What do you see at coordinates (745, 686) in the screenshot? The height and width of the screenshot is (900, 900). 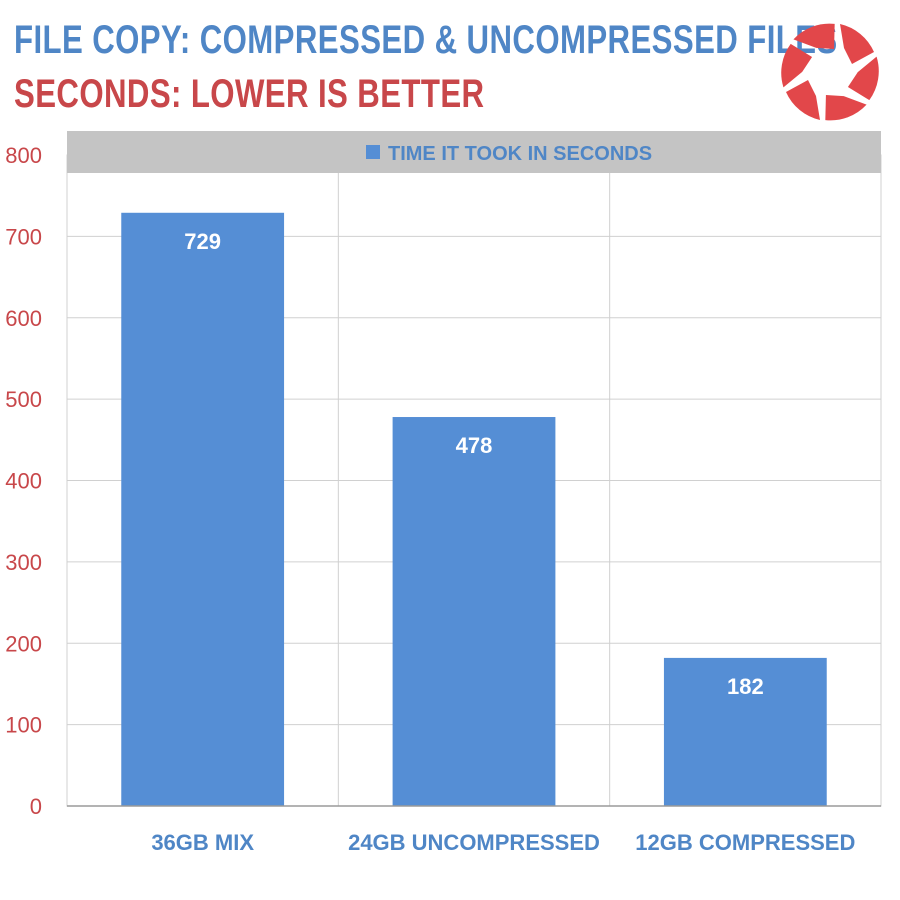 I see `data-label: 182` at bounding box center [745, 686].